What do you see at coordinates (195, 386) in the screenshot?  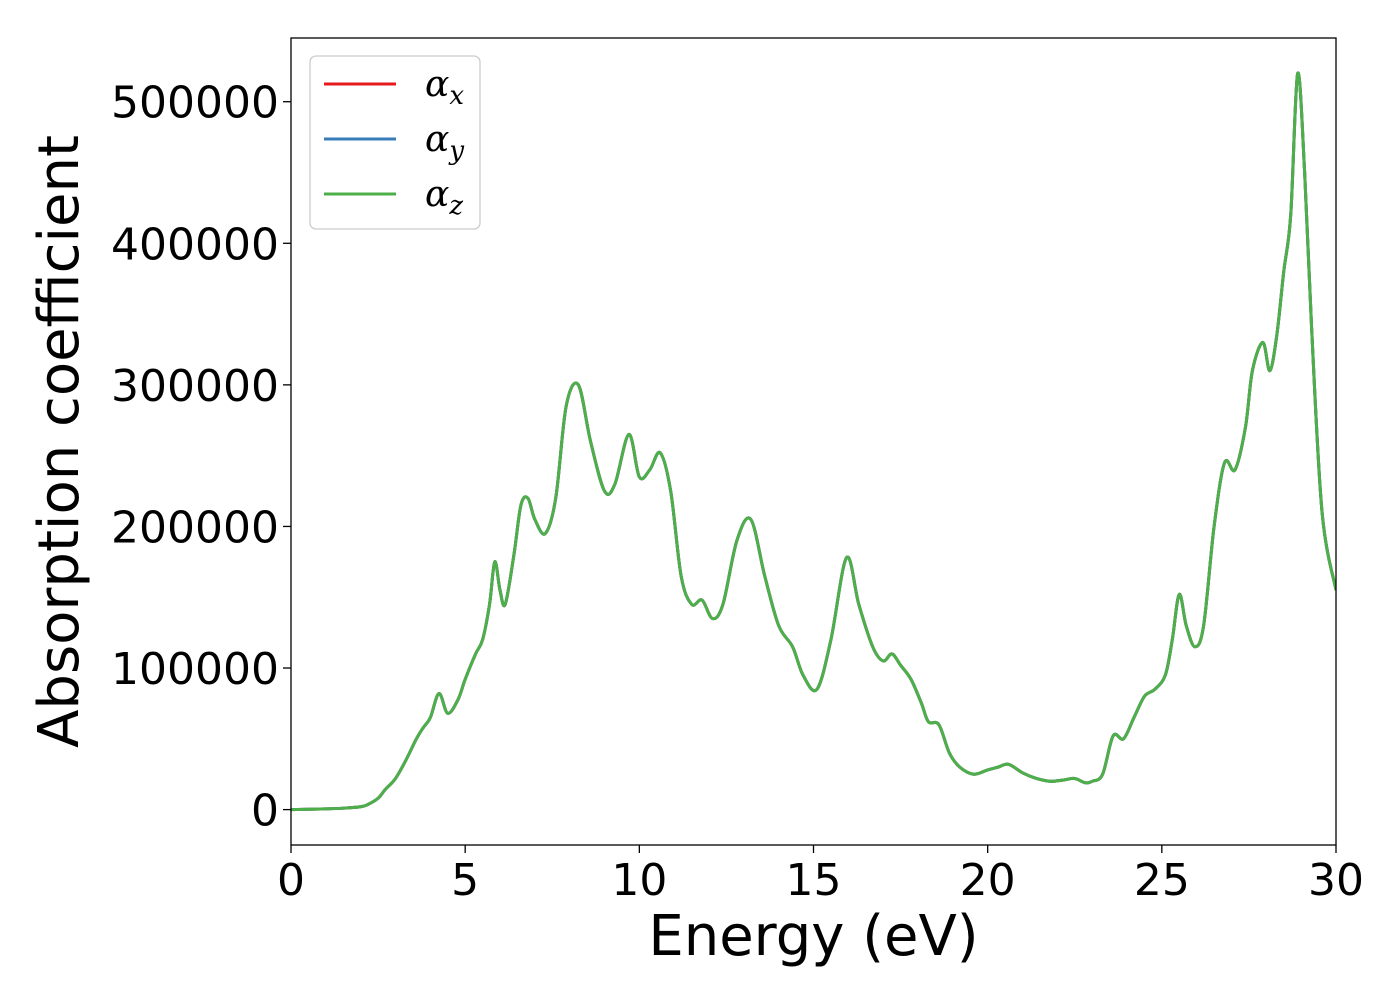 I see `y-tick-label: 300000` at bounding box center [195, 386].